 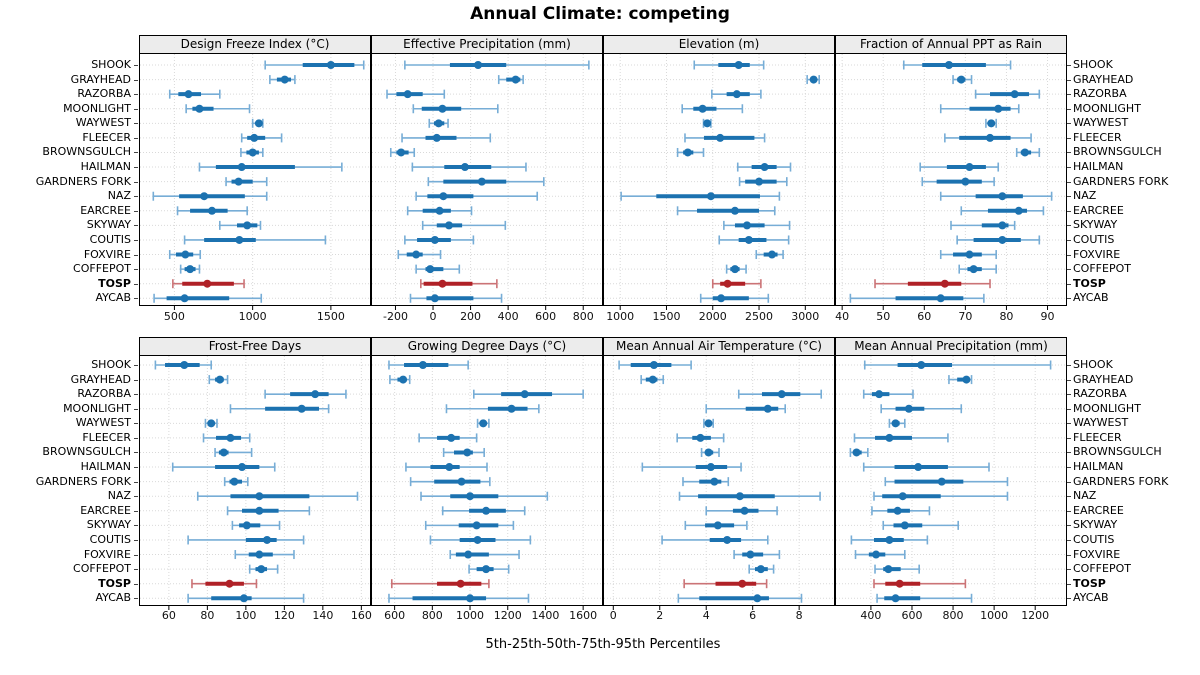 I want to click on x-axis-caption: 5th-25th-50th-75th-95th Percentiles, so click(x=603, y=644).